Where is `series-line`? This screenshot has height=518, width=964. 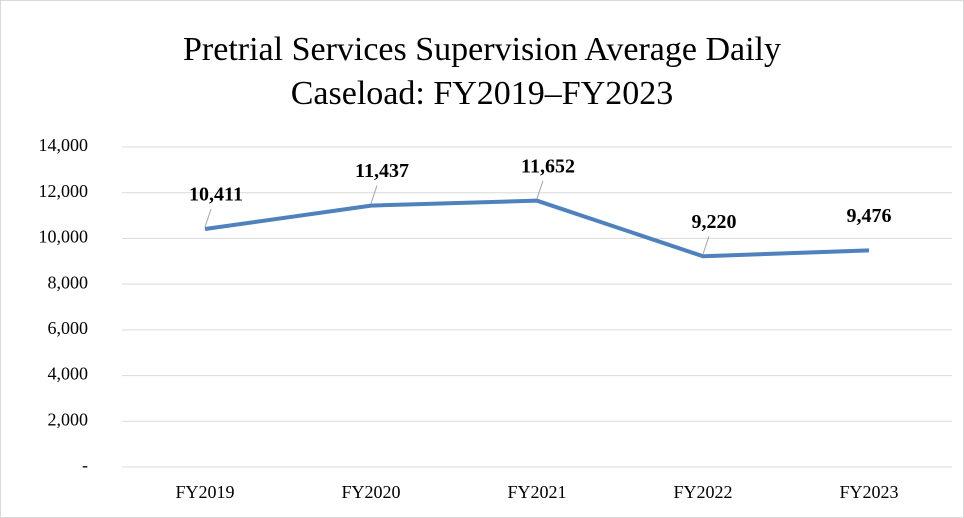 series-line is located at coordinates (537, 228).